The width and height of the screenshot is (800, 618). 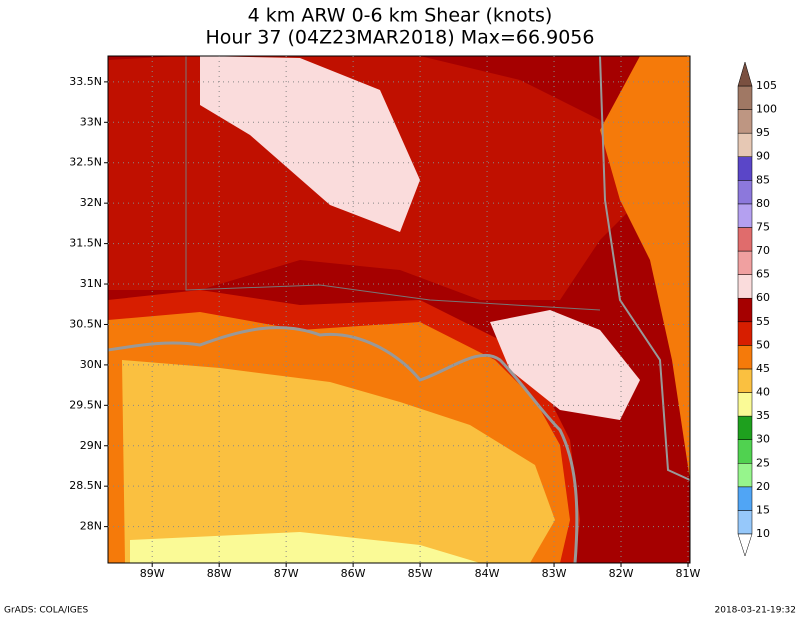 What do you see at coordinates (91, 283) in the screenshot?
I see `y-tick-label: 31N` at bounding box center [91, 283].